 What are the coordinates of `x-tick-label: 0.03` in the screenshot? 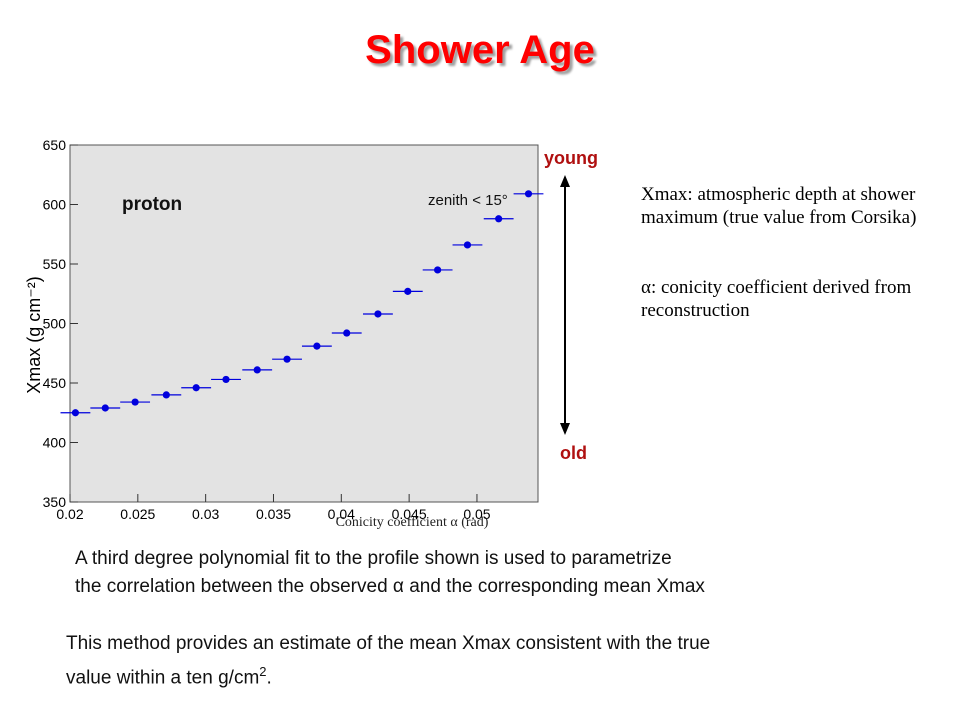 It's located at (205, 514).